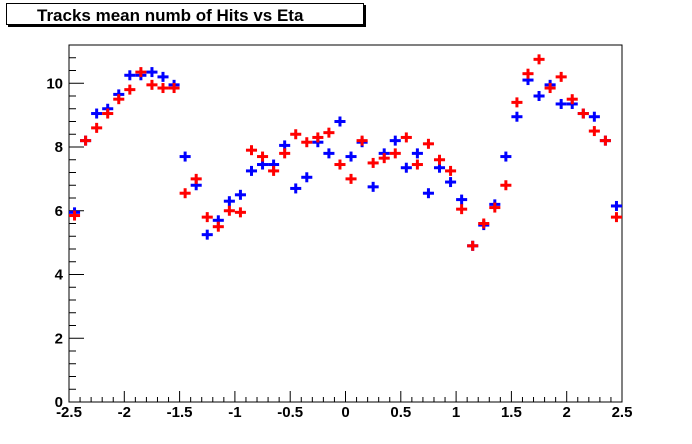  What do you see at coordinates (69, 412) in the screenshot?
I see `x-tick-label: -2.5` at bounding box center [69, 412].